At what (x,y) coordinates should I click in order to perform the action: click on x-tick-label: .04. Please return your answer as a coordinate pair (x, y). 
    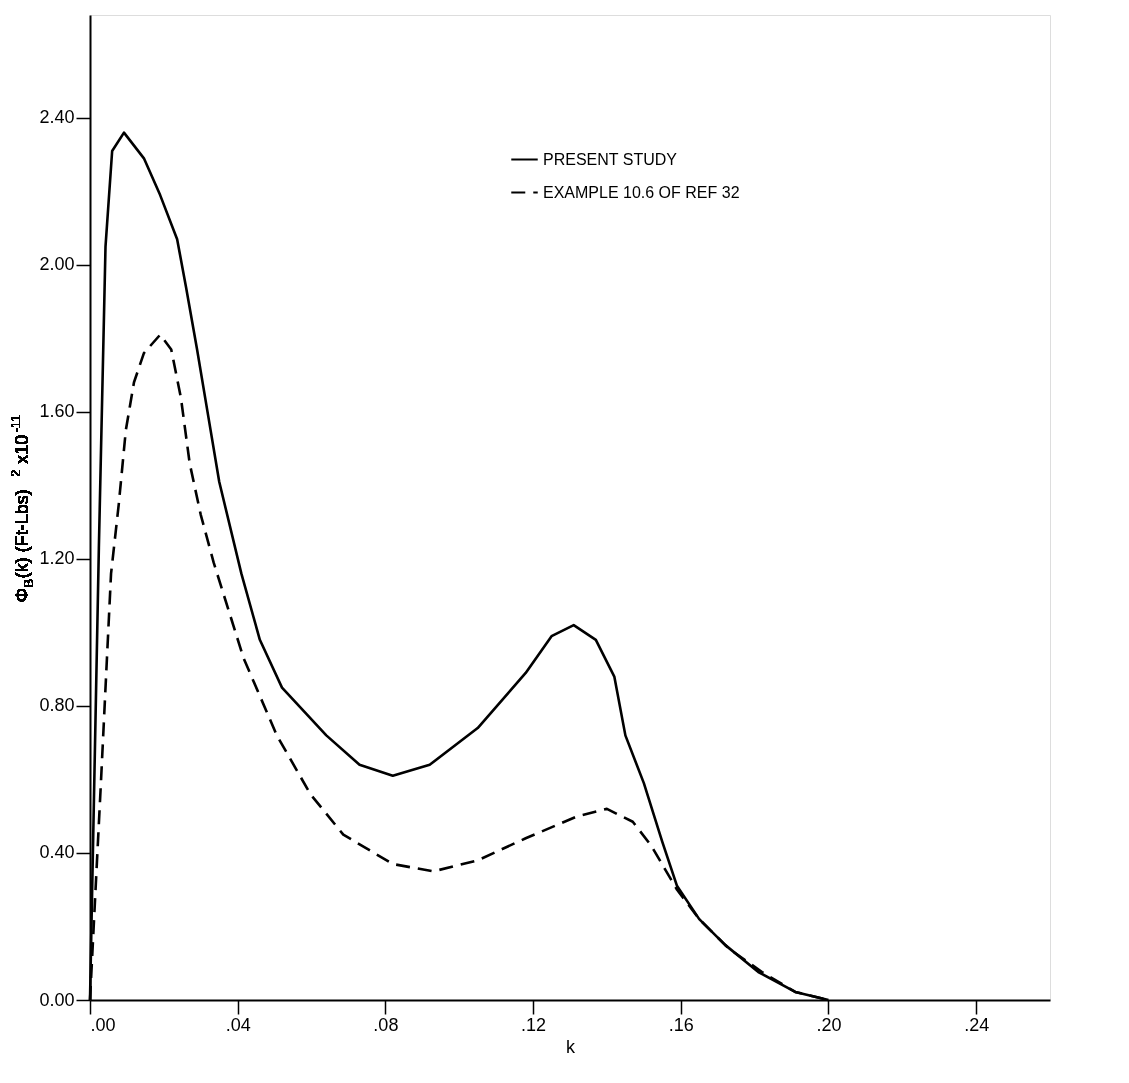
    Looking at the image, I should click on (238, 1024).